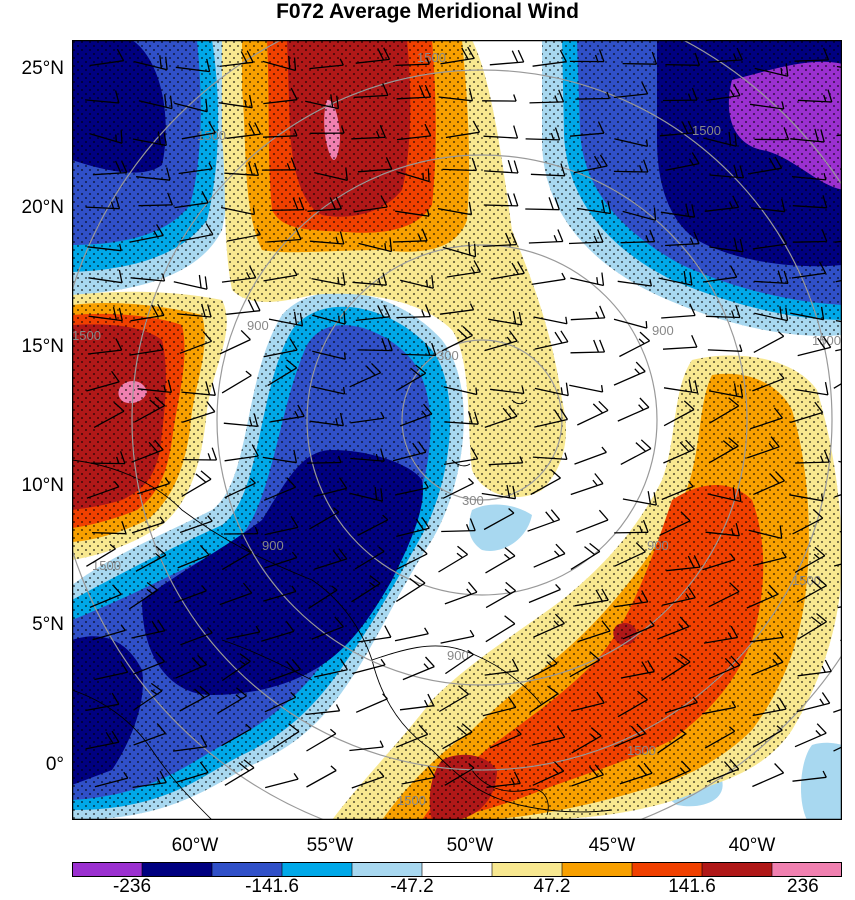 This screenshot has height=900, width=855. What do you see at coordinates (42, 207) in the screenshot?
I see `lat-label-20n: 20°N` at bounding box center [42, 207].